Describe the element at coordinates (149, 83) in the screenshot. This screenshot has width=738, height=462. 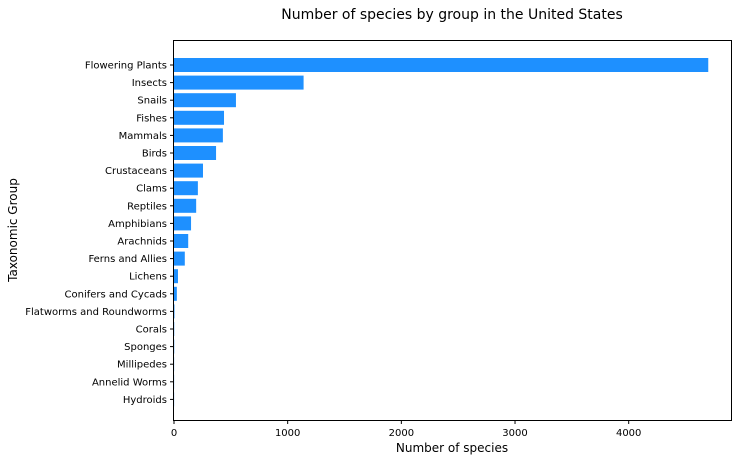
I see `y-tick-label: Insects` at that location.